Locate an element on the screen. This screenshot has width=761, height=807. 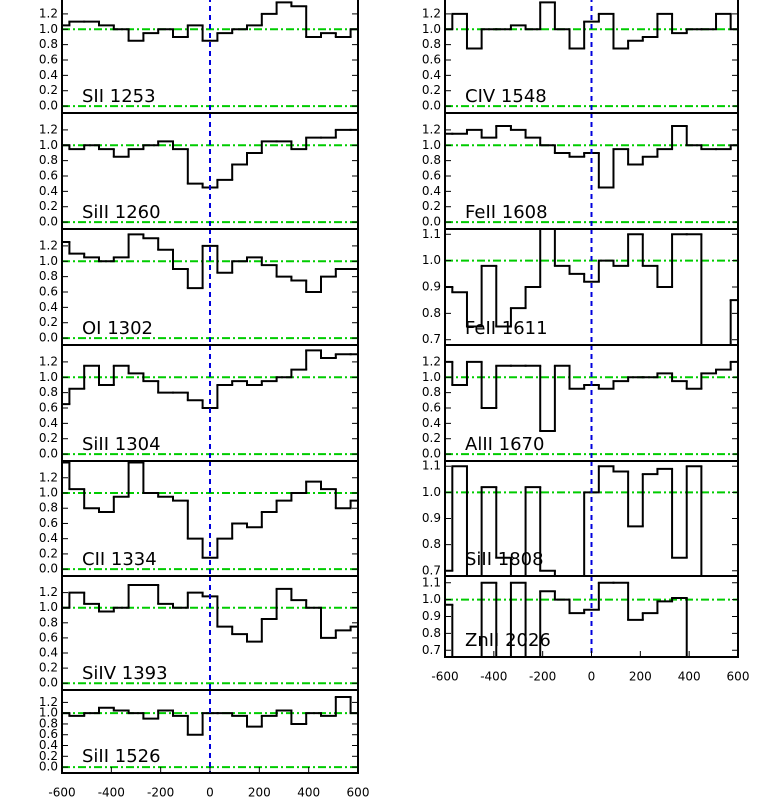
panel: 0.0 0.20.40.60.8 1.01.2 CII 1334 is located at coordinates (199, 518).